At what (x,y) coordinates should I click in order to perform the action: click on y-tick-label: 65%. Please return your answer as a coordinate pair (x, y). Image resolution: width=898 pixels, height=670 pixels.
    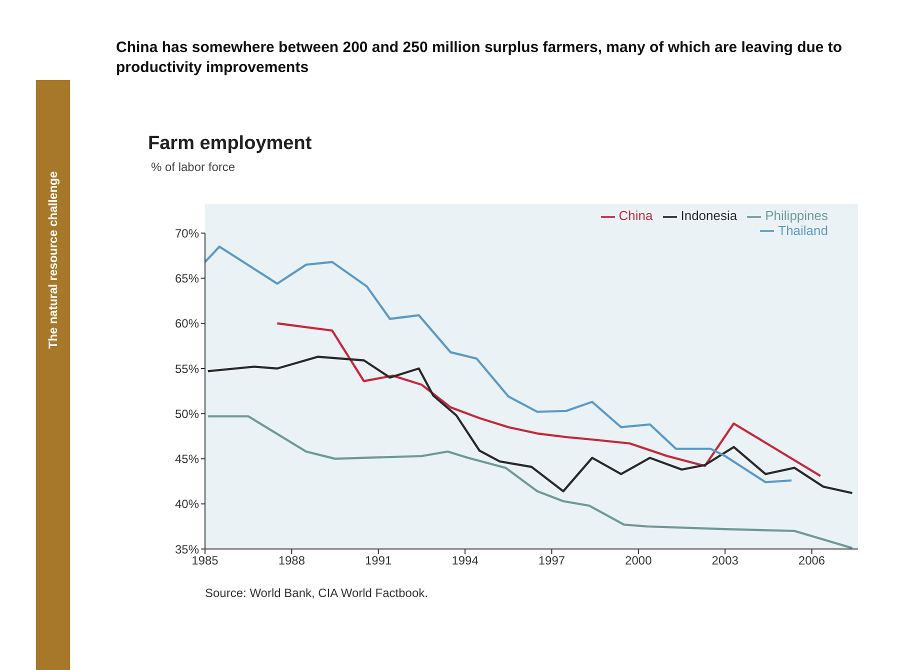
    Looking at the image, I should click on (187, 279).